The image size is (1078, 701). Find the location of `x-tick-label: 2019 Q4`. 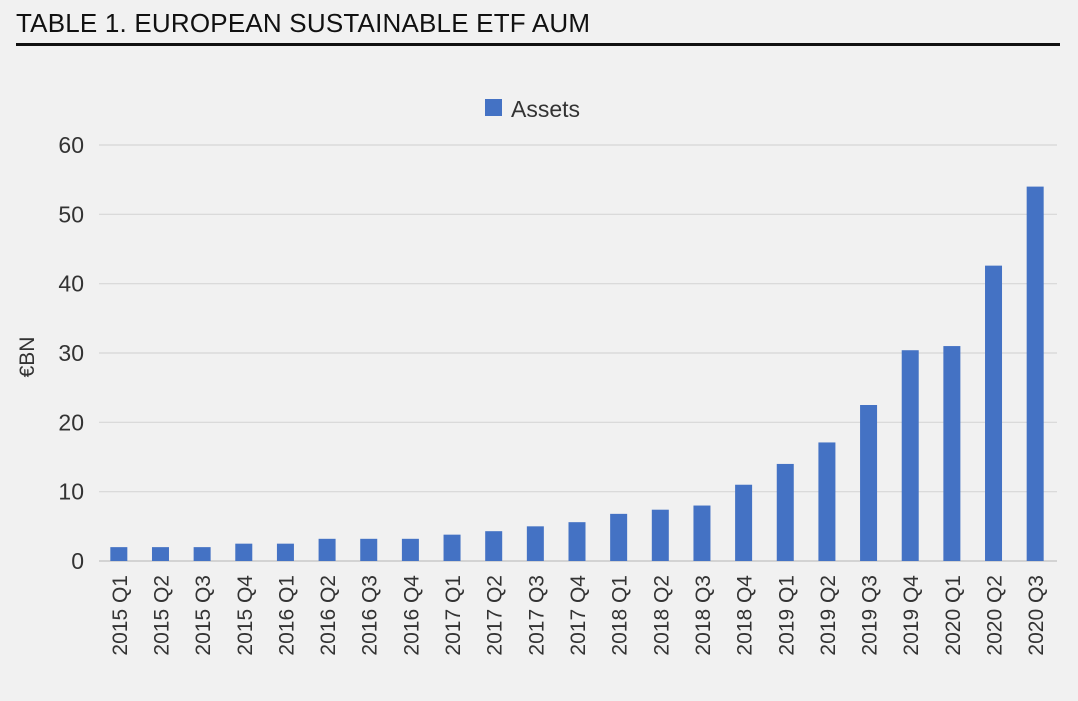

x-tick-label: 2019 Q4 is located at coordinates (911, 615).